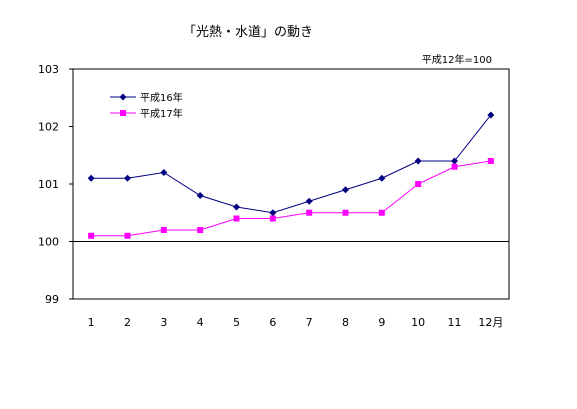 The image size is (577, 409). I want to click on x-tick-label: 9, so click(381, 322).